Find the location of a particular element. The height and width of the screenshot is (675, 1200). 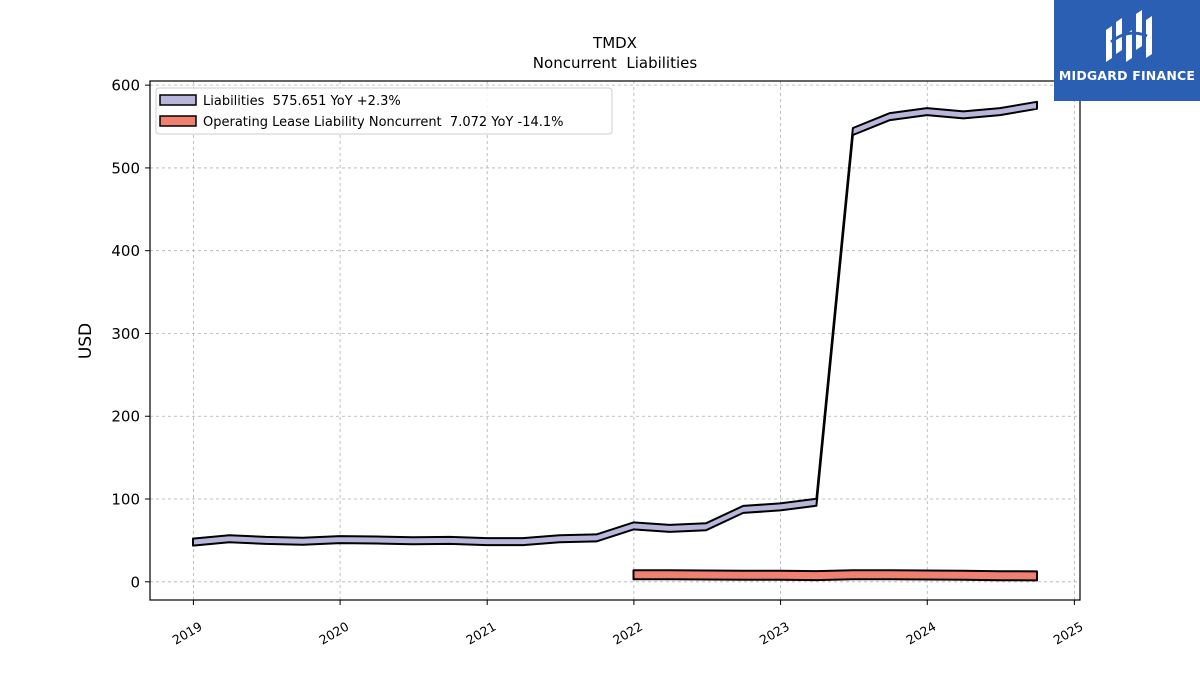

y-tick-label: 300 is located at coordinates (125, 334).